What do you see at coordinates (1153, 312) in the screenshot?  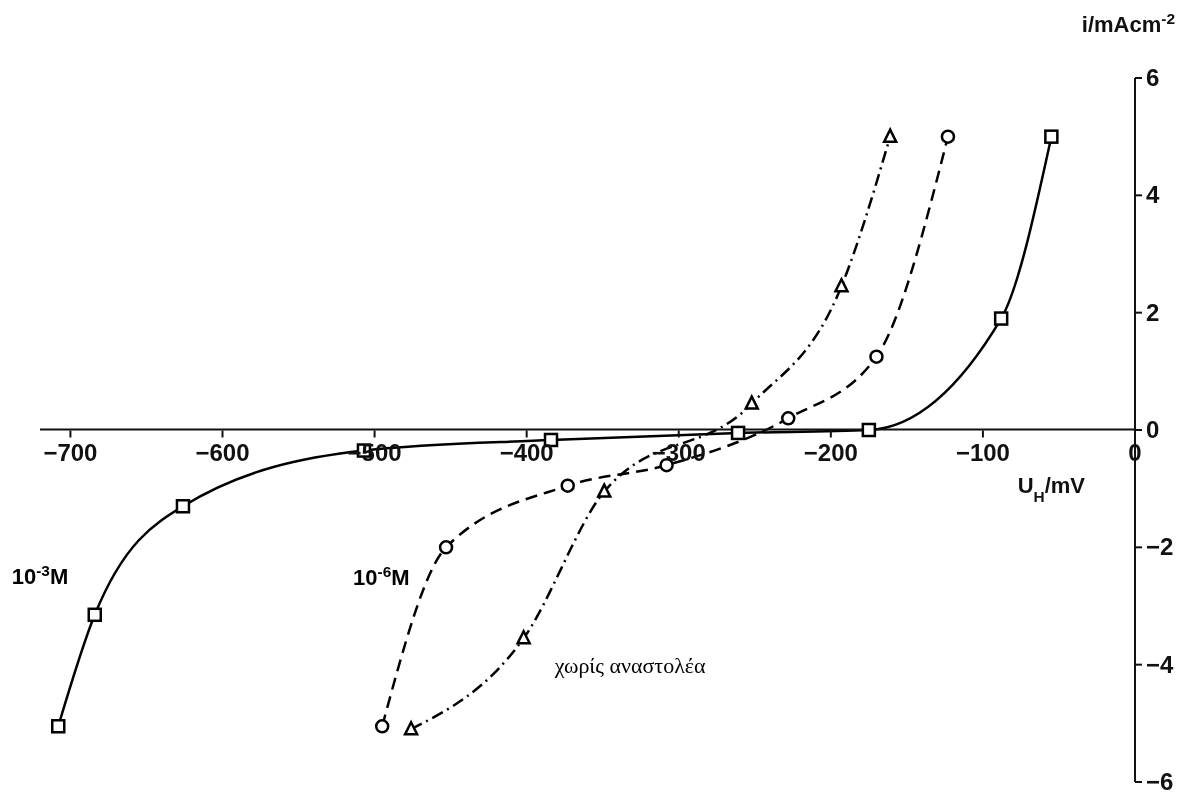 I see `y-tick-label: 2` at bounding box center [1153, 312].